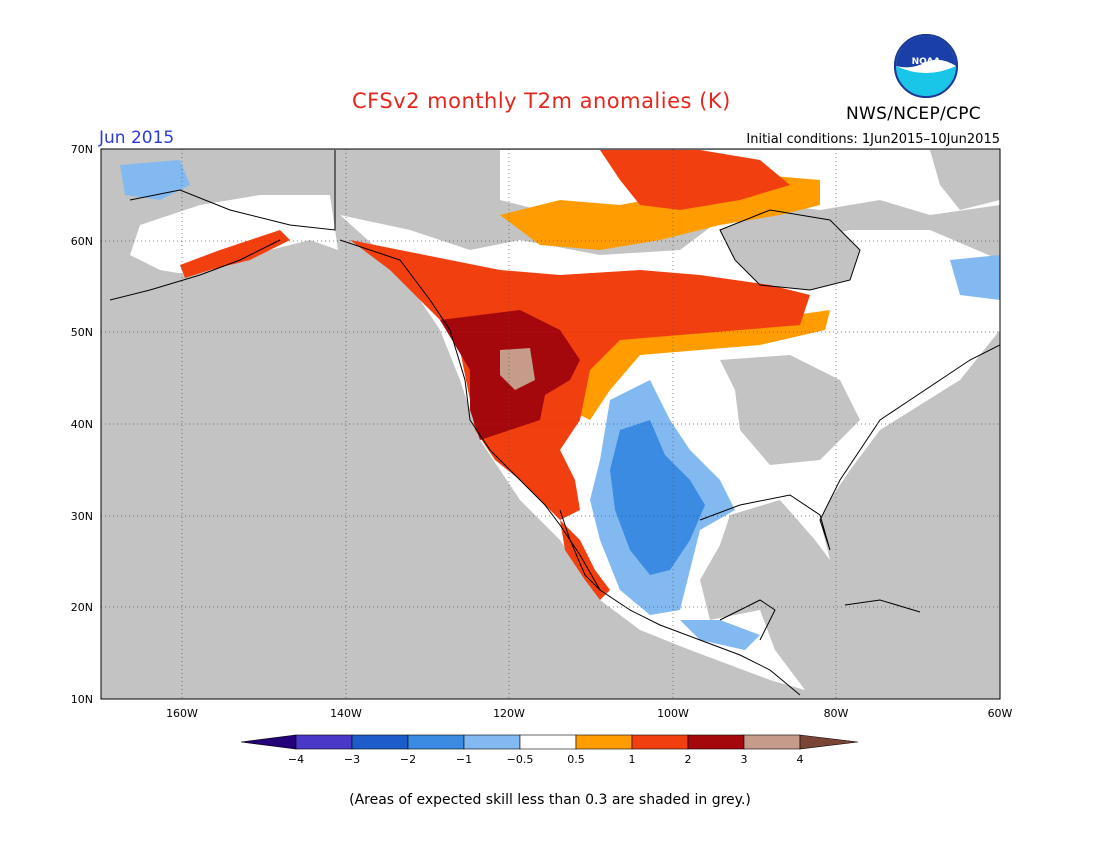 Image resolution: width=1100 pixels, height=850 pixels. Describe the element at coordinates (235, 254) in the screenshot. I see `alaska-warm` at that location.